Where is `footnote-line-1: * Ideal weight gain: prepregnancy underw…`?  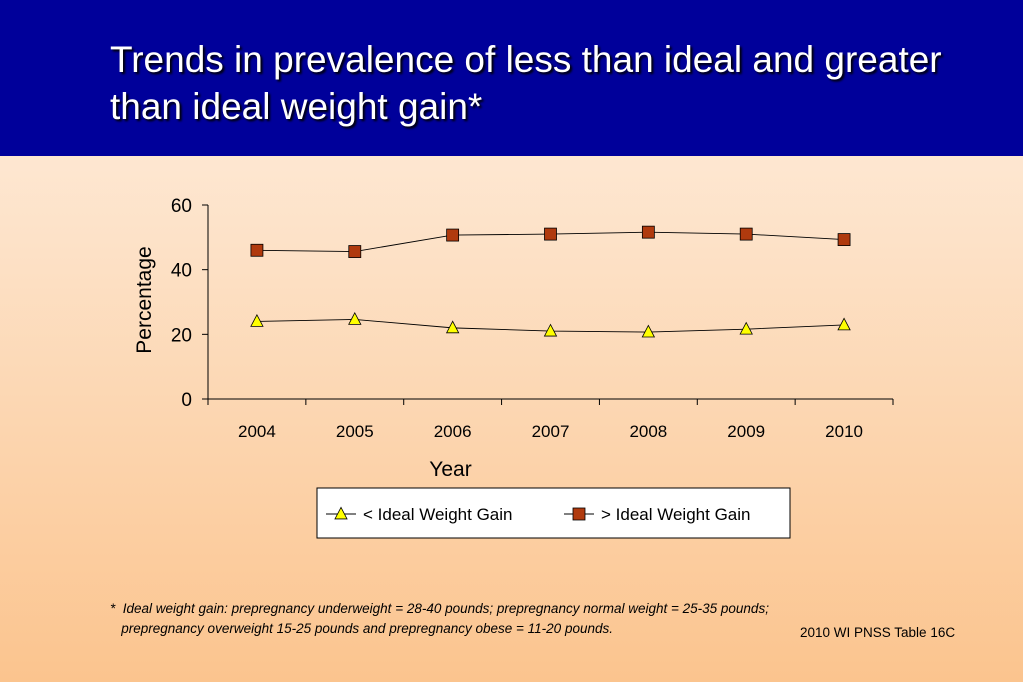
footnote-line-1: * Ideal weight gain: prepregnancy underw… is located at coordinates (439, 608).